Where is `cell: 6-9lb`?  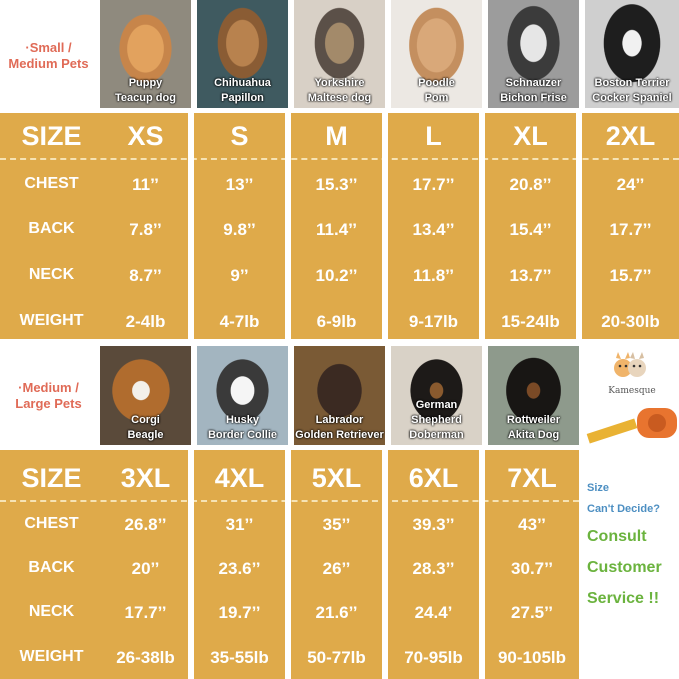 cell: 6-9lb is located at coordinates (336, 321).